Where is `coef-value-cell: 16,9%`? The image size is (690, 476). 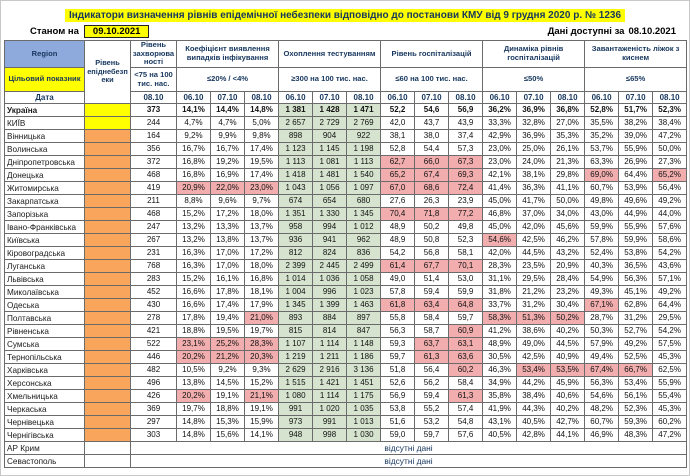 coef-value-cell: 16,9% is located at coordinates (227, 175).